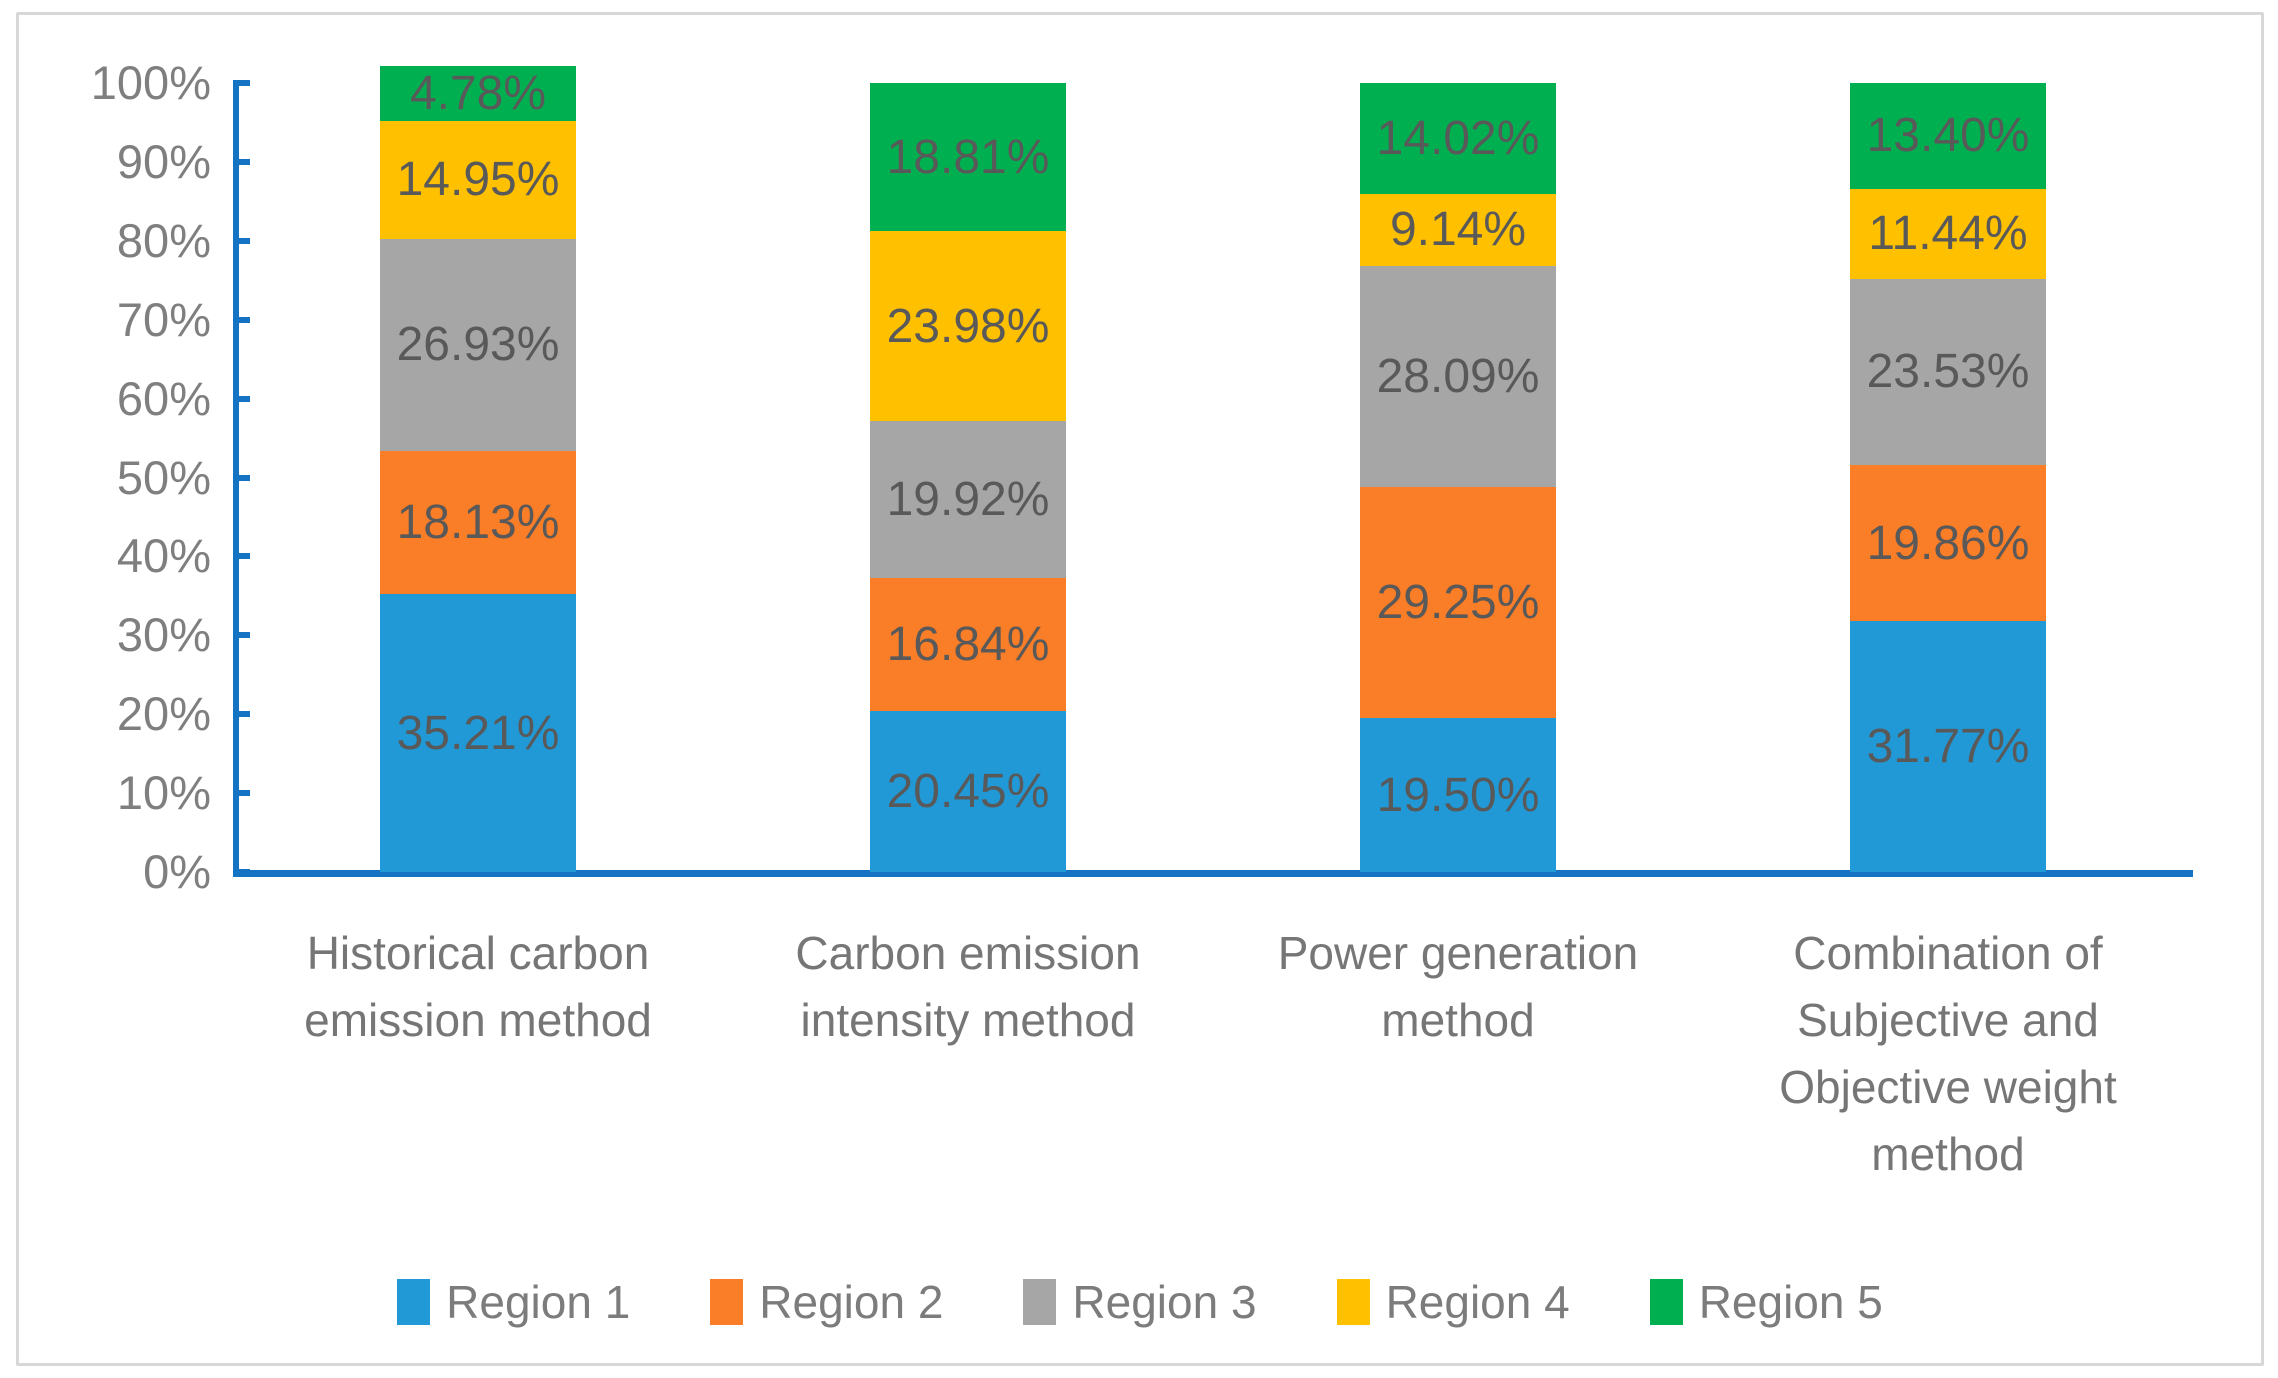 This screenshot has height=1378, width=2278. I want to click on legend-item: Region 1, so click(513, 1302).